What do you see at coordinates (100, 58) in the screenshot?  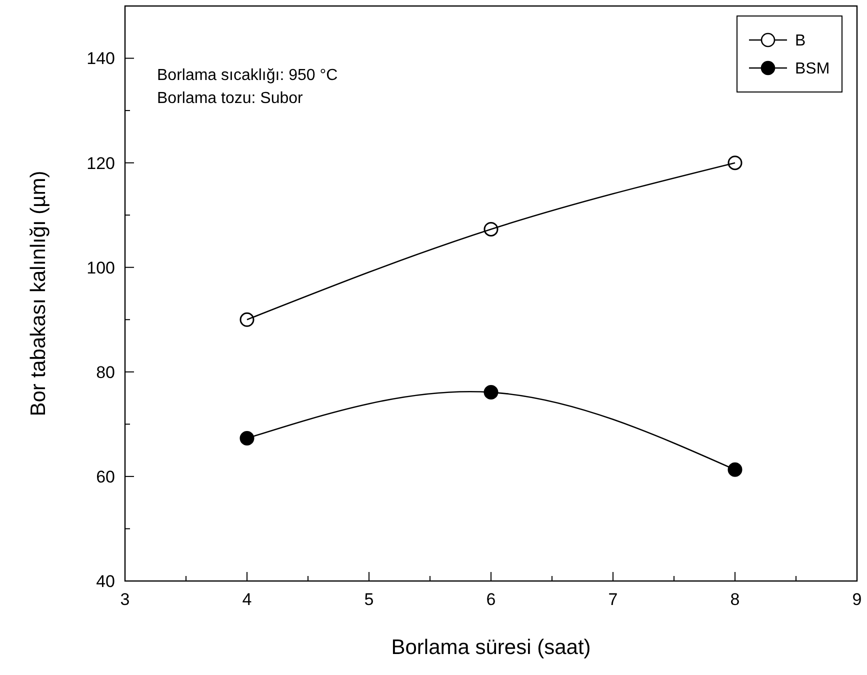 I see `y-tick-label: 140` at bounding box center [100, 58].